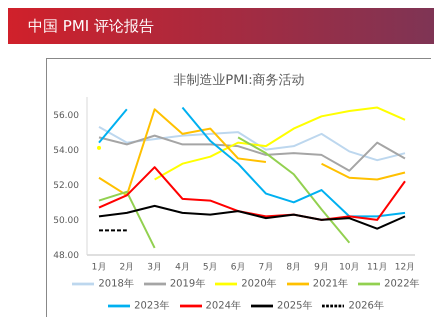 The image size is (442, 335). What do you see at coordinates (405, 267) in the screenshot?
I see `x-tick-label: 12月` at bounding box center [405, 267].